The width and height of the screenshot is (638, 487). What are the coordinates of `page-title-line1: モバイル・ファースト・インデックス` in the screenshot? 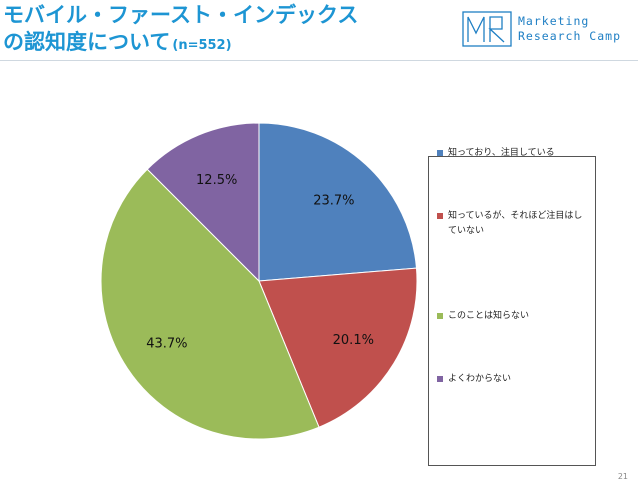 It's located at (181, 15).